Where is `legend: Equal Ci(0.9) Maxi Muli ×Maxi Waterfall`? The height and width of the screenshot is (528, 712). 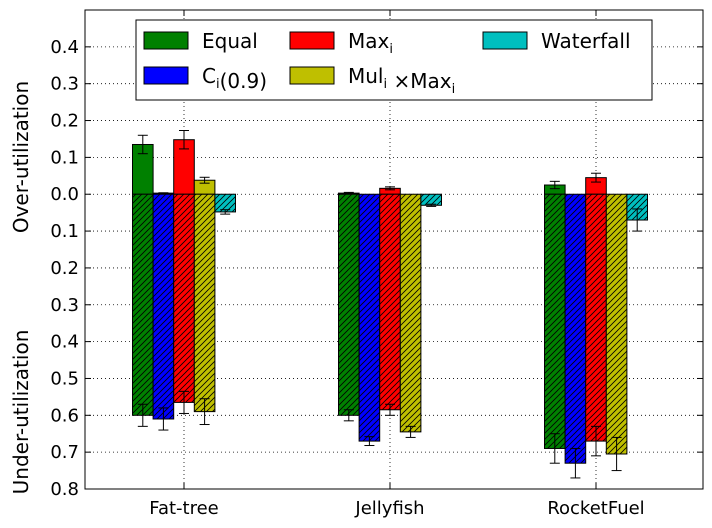
legend: Equal Ci(0.9) Maxi Muli ×Maxi Waterfall is located at coordinates (394, 60).